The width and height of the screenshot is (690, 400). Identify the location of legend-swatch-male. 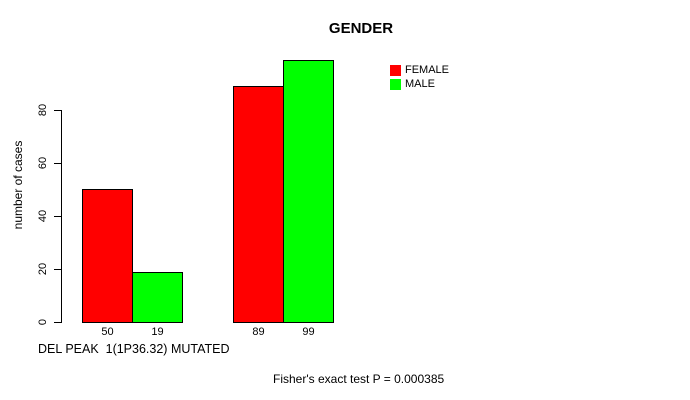
(395, 84).